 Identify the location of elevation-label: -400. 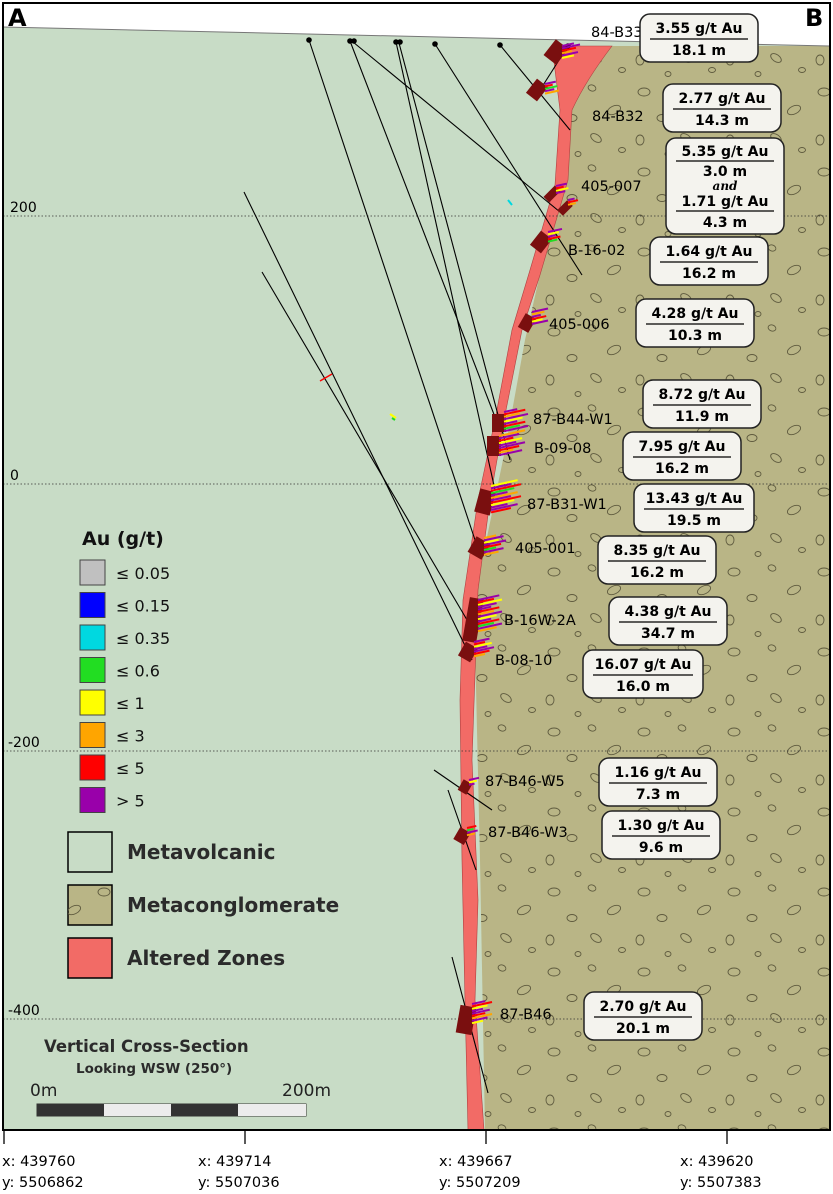
(24, 1011).